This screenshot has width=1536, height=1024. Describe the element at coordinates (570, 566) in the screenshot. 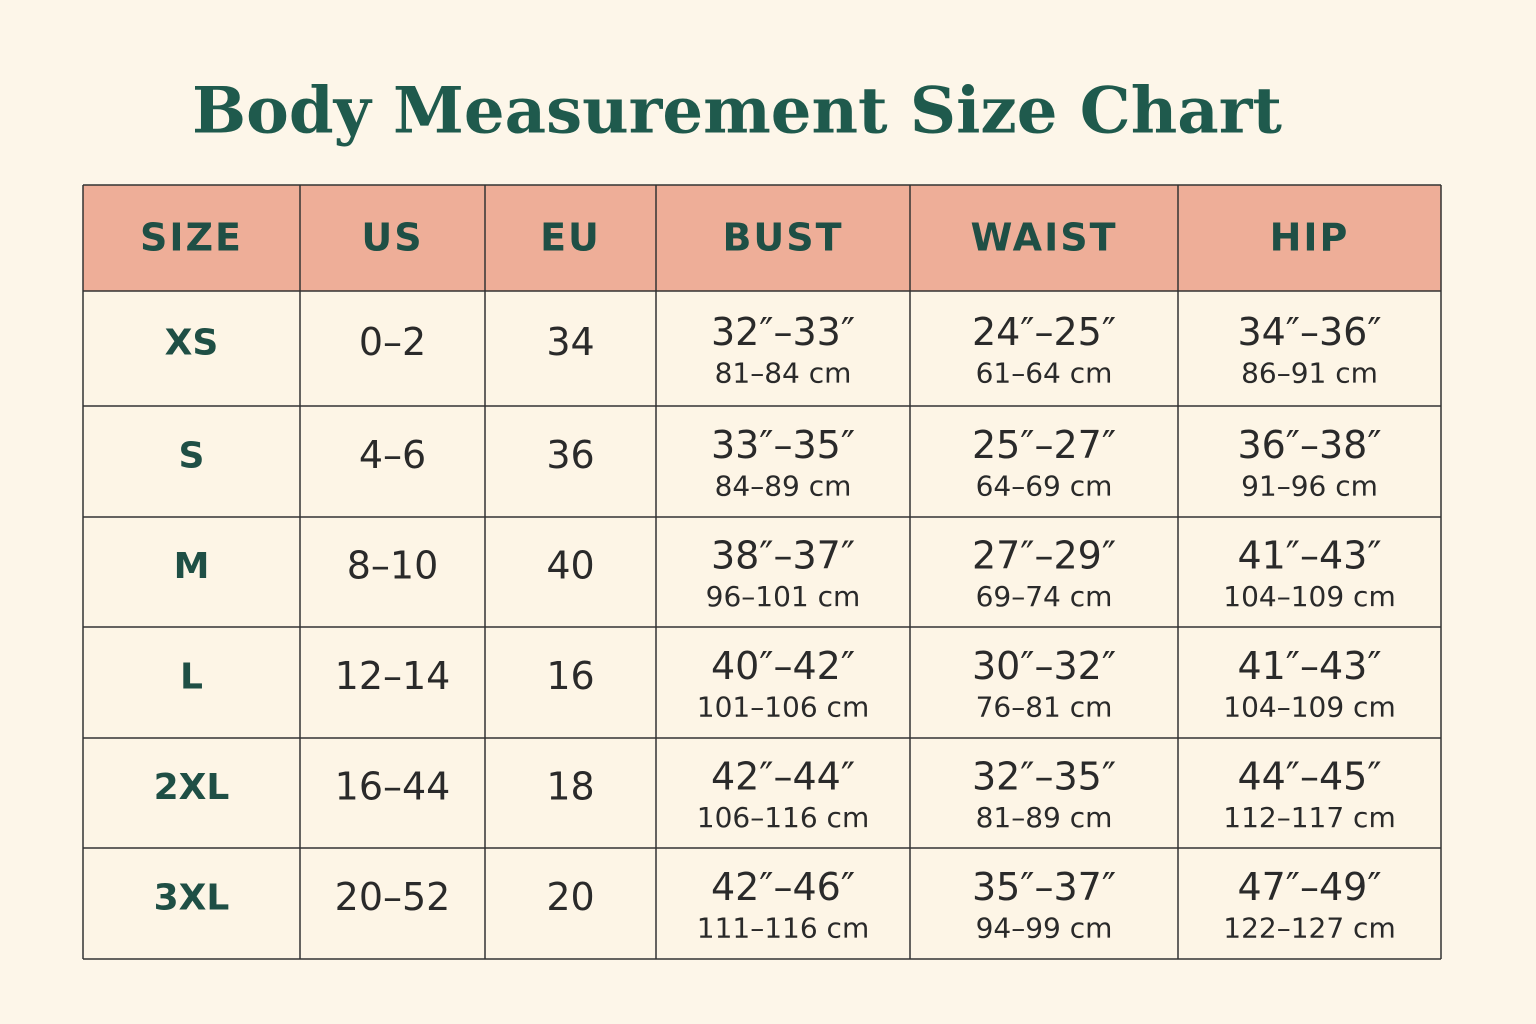

I see `cell-value: 40` at that location.